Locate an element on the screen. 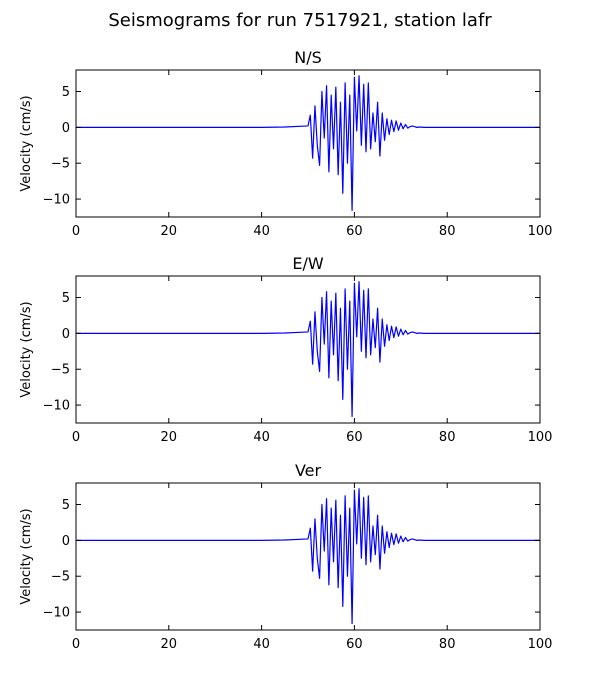 The height and width of the screenshot is (700, 600). y-axis-label-1: Velocity (cm/s) is located at coordinates (26, 349).